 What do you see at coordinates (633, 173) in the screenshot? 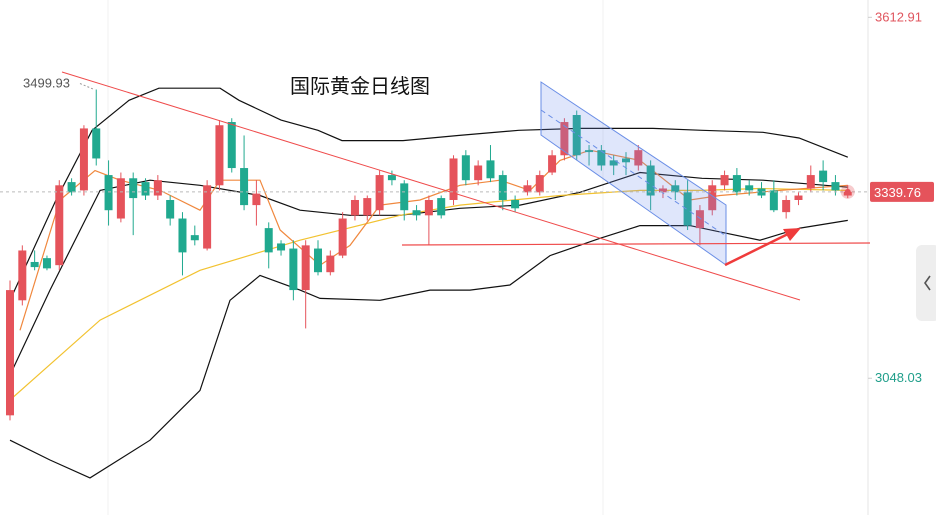
I see `channel-midline` at bounding box center [633, 173].